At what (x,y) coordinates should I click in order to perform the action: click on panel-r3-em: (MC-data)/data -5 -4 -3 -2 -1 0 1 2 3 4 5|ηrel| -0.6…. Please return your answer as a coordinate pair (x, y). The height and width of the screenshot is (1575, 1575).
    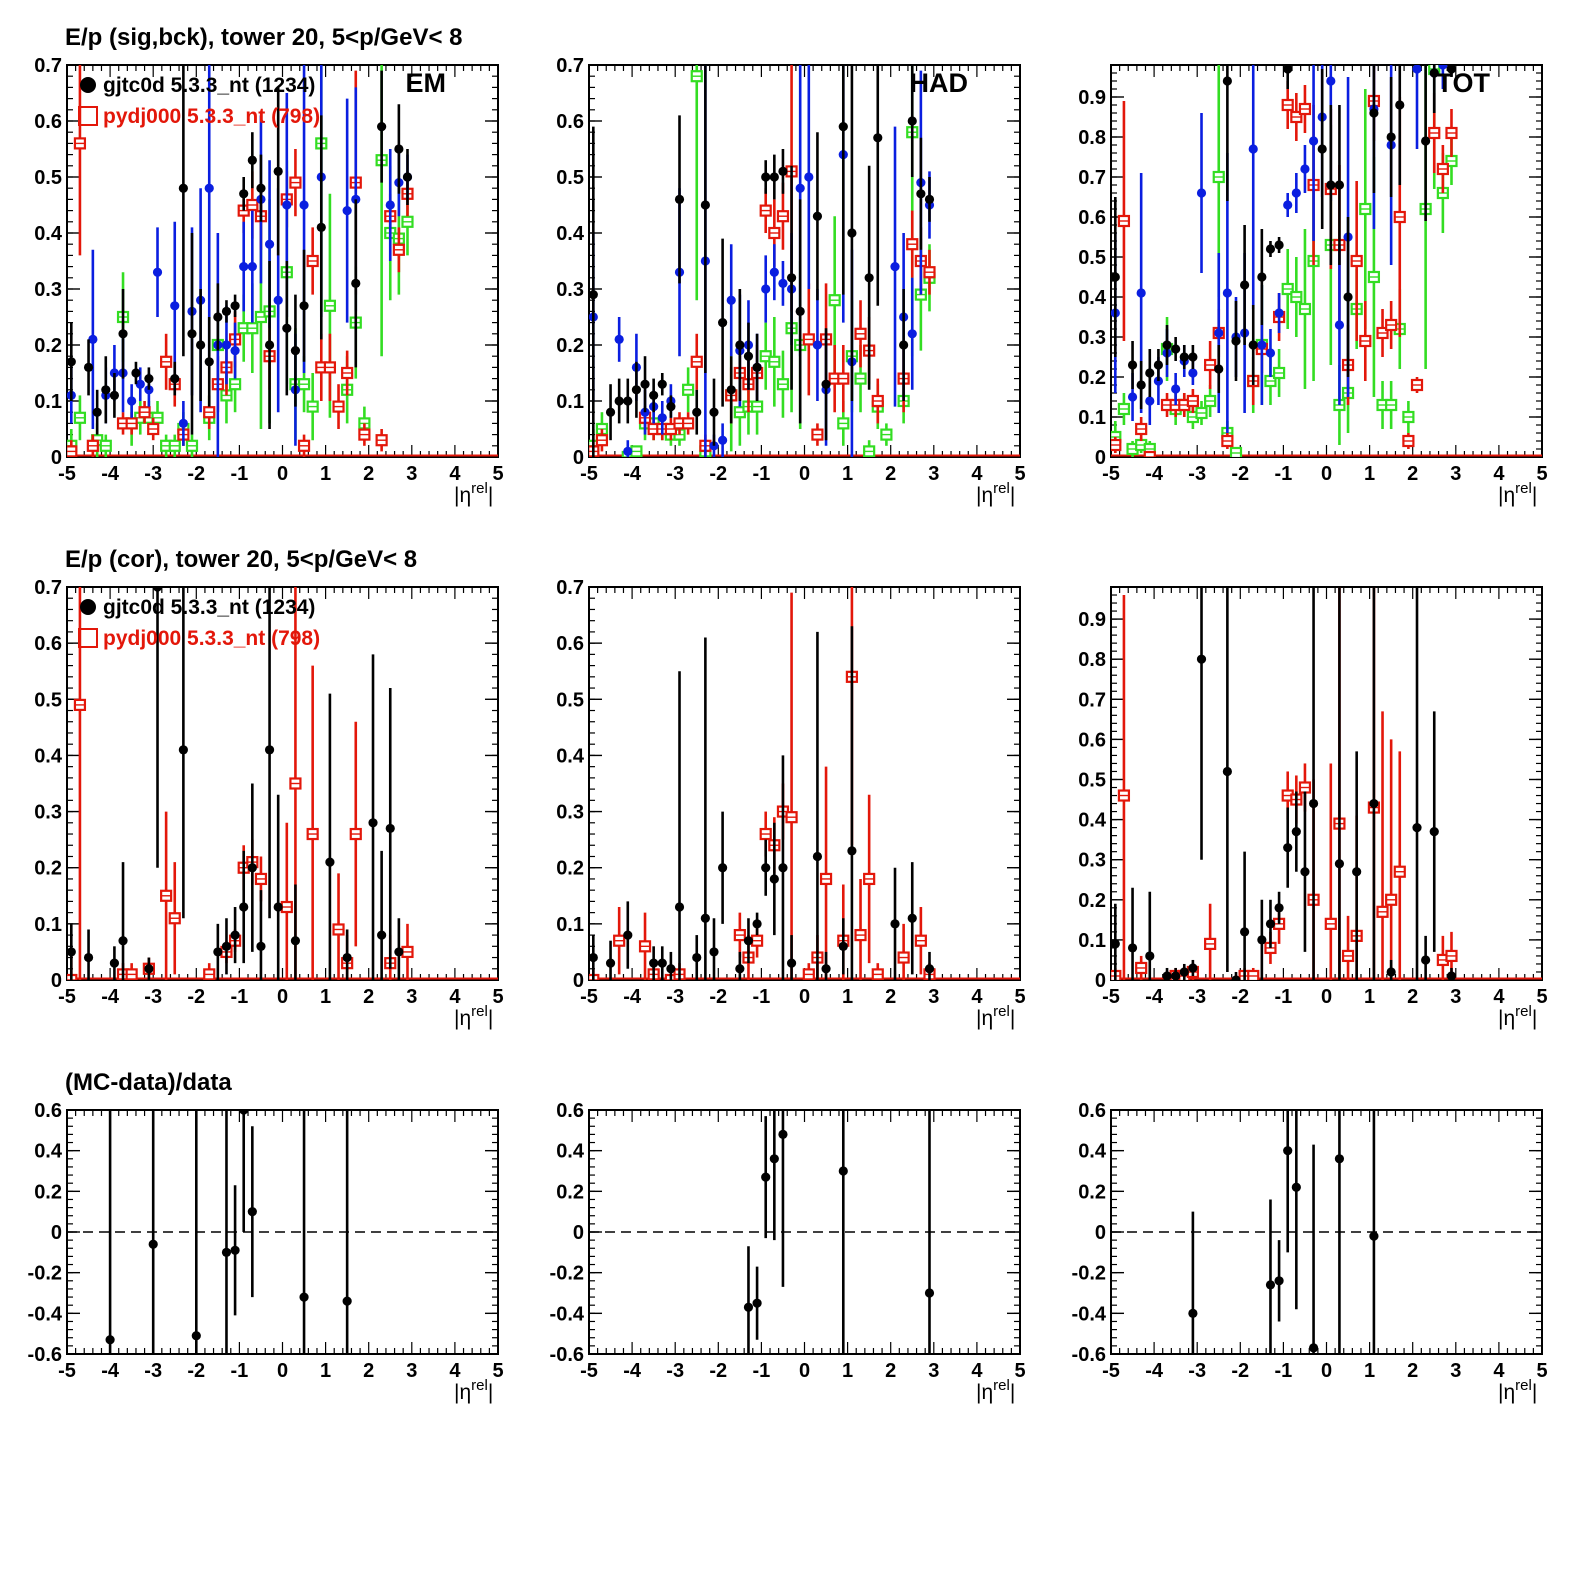
    Looking at the image, I should click on (266, 1236).